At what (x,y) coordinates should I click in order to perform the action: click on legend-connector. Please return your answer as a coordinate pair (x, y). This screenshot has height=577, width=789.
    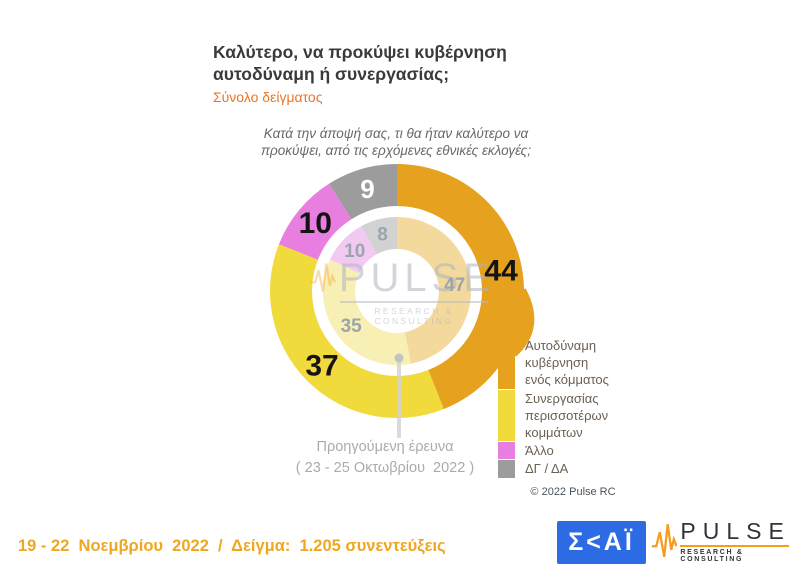
    Looking at the image, I should click on (520, 322).